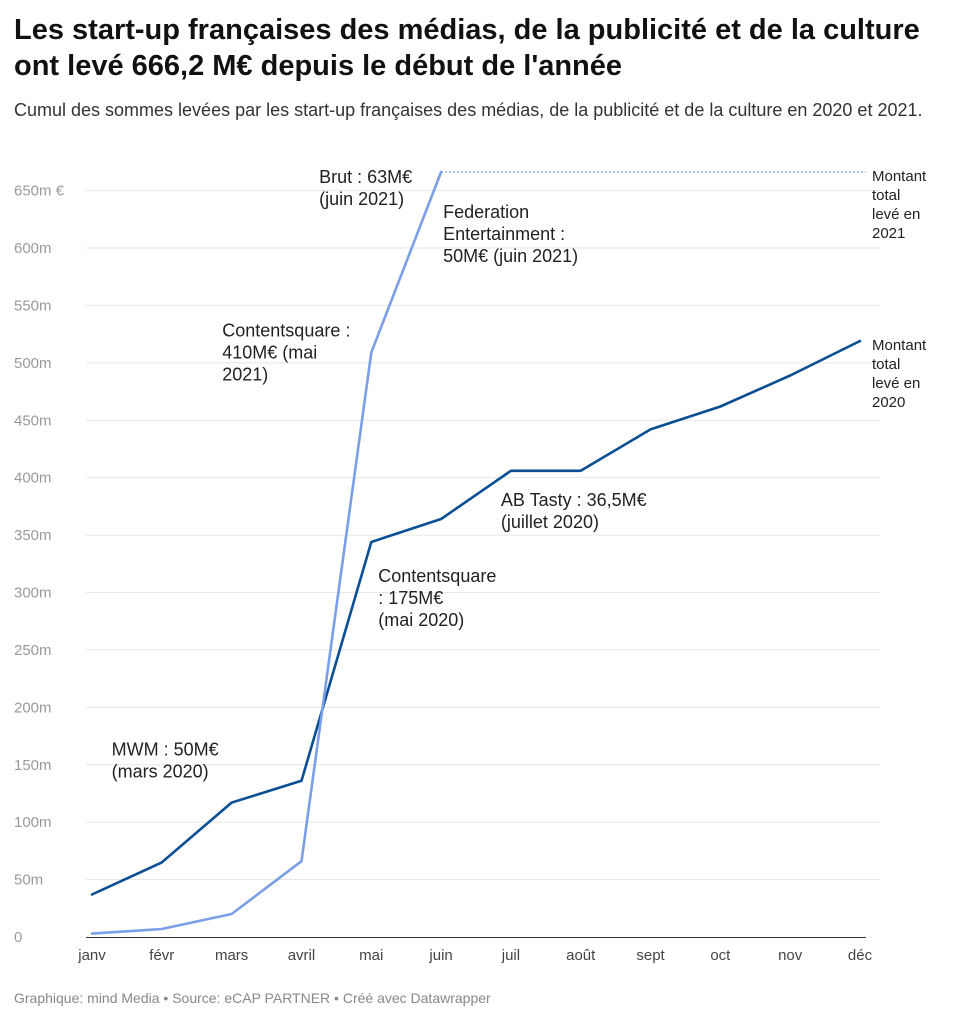 The image size is (964, 1024). Describe the element at coordinates (28, 880) in the screenshot. I see `y-tick-label: 50m` at that location.